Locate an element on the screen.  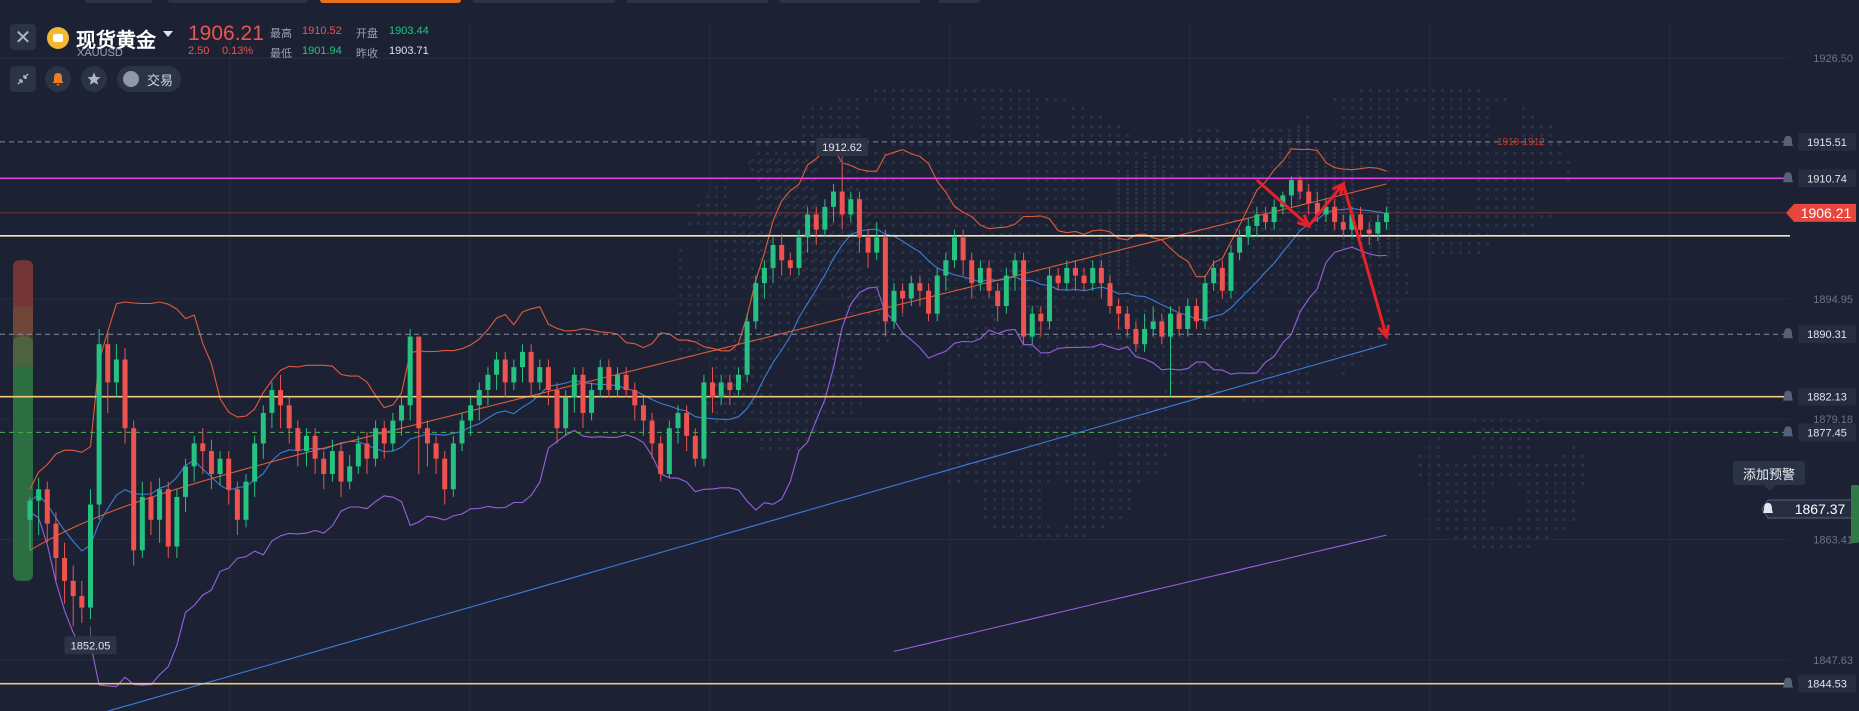
price-change: 2.50 is located at coordinates (199, 51).